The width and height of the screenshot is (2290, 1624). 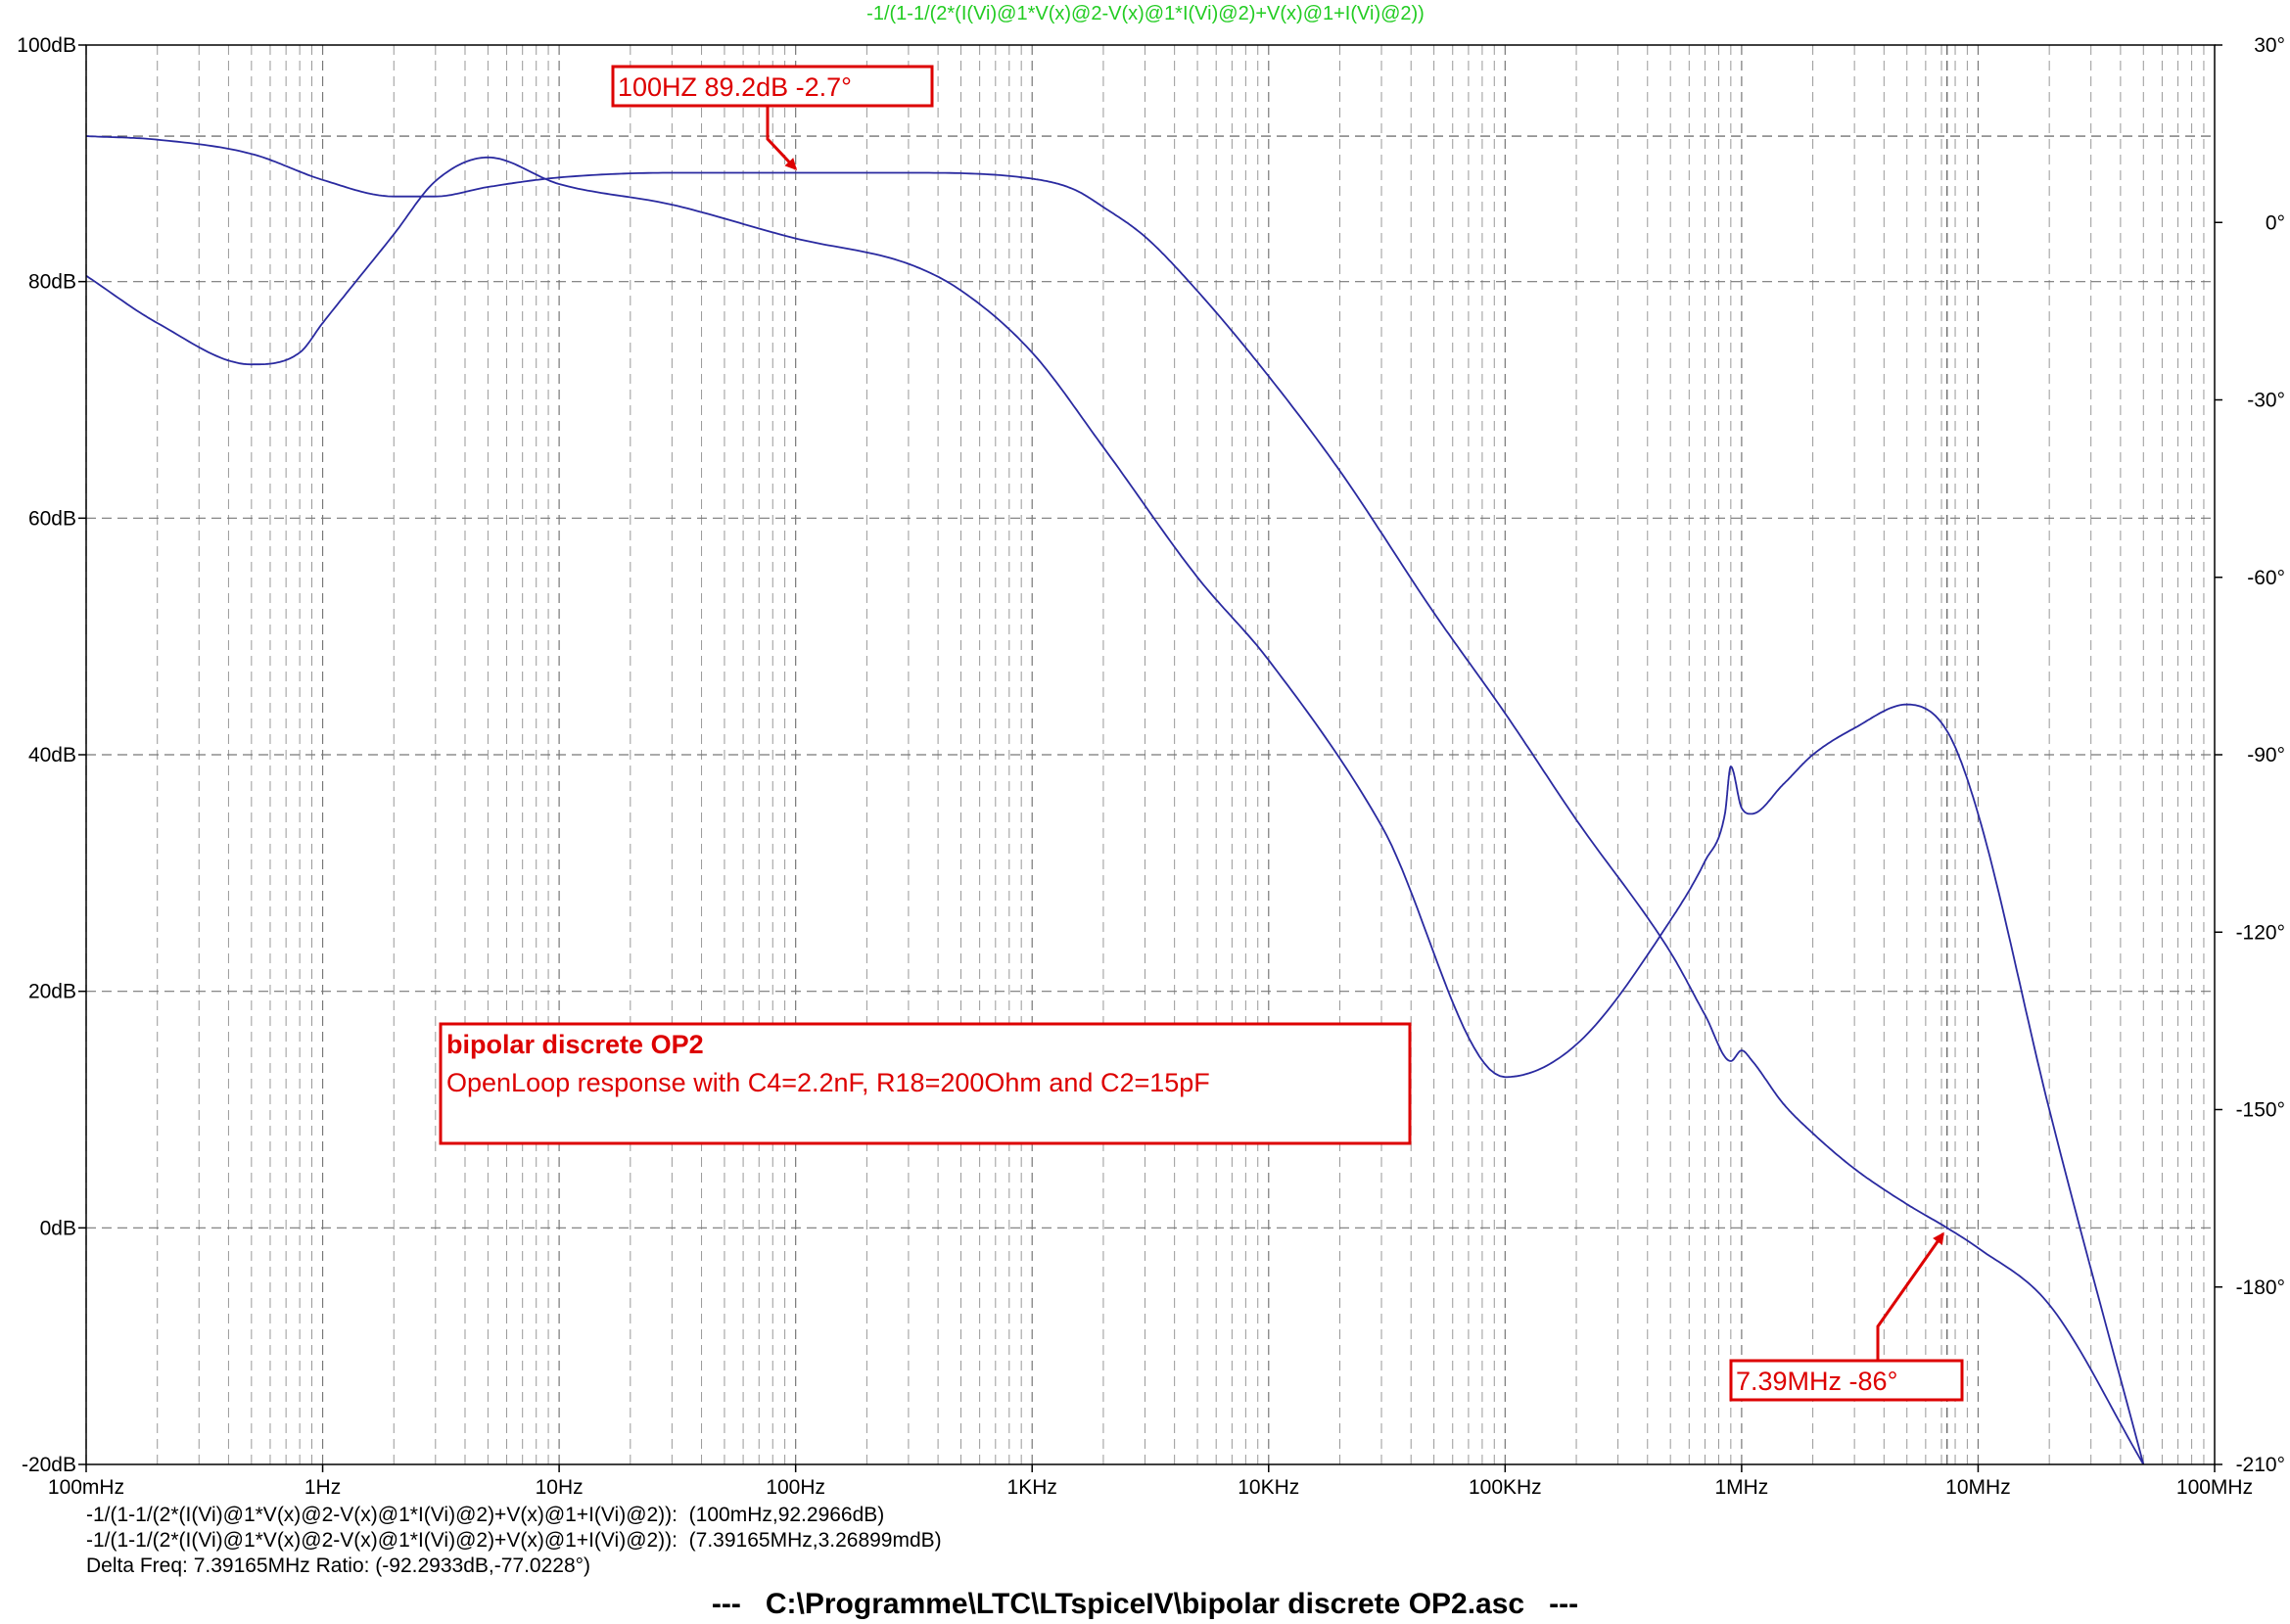 I want to click on x-tick-label: 100mHz, so click(x=86, y=1487).